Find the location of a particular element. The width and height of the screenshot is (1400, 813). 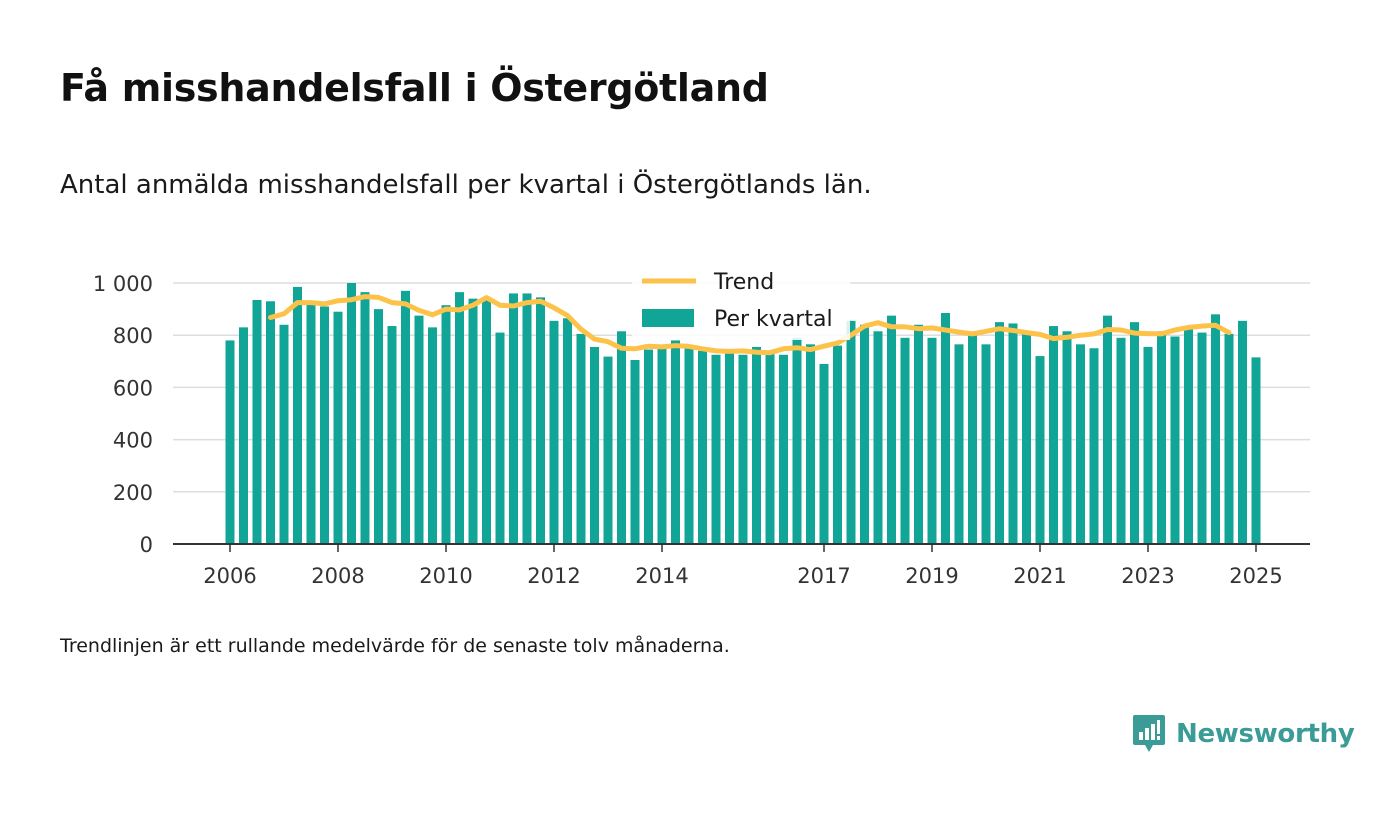

x-tick-label: 2008 is located at coordinates (337, 576).